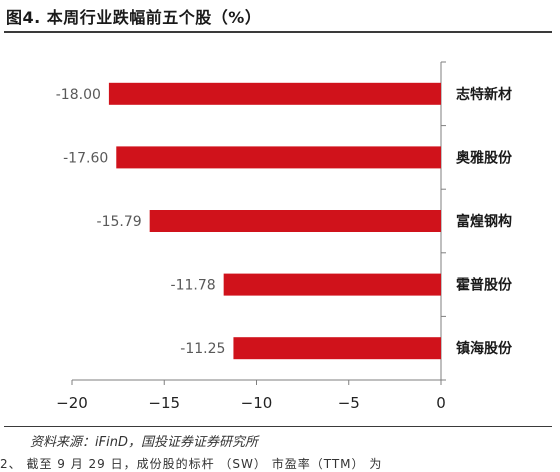  What do you see at coordinates (484, 94) in the screenshot?
I see `category-label: 志特新材` at bounding box center [484, 94].